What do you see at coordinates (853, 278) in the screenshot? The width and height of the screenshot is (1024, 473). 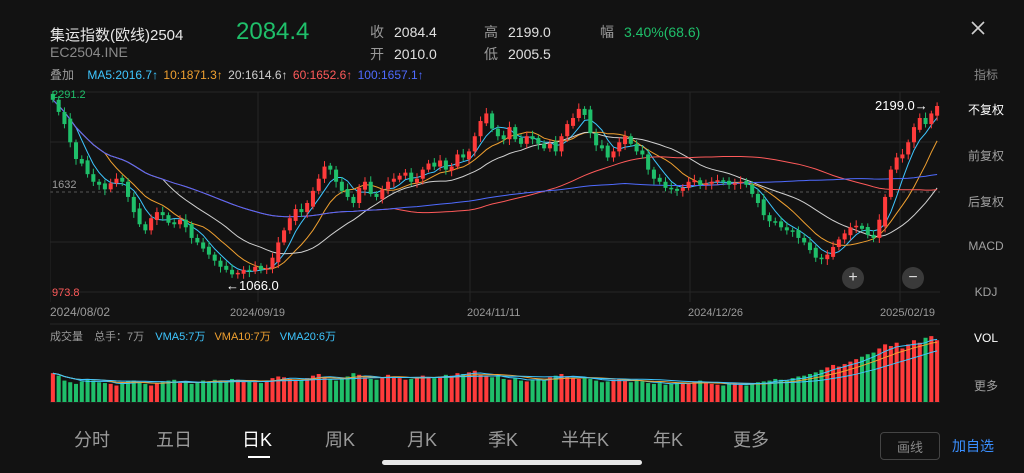 I see `zoom-in-button: +` at bounding box center [853, 278].